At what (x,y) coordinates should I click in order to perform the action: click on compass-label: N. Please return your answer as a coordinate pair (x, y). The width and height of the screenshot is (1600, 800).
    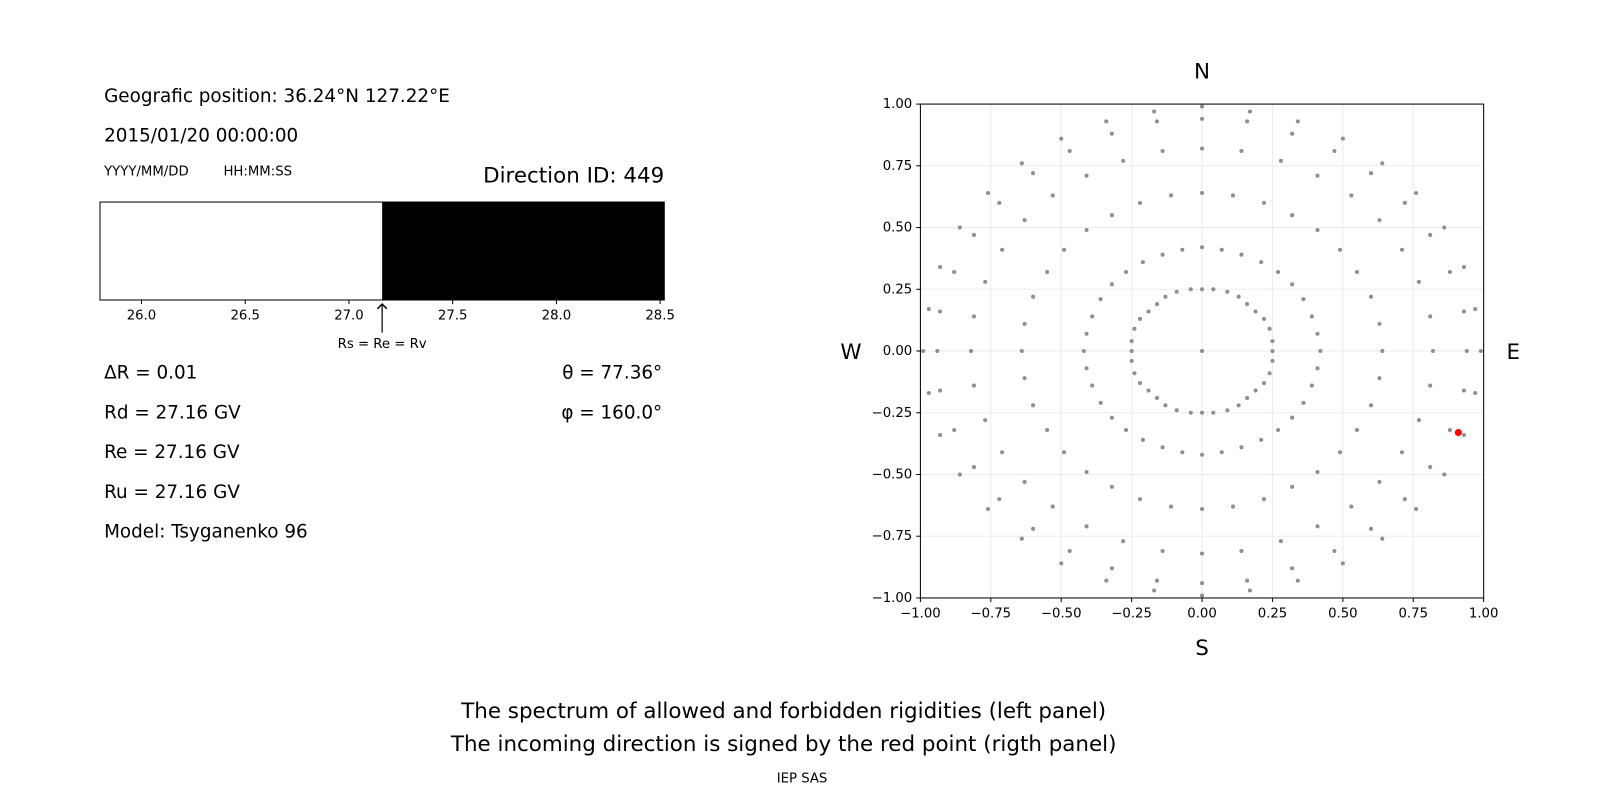
    Looking at the image, I should click on (1202, 71).